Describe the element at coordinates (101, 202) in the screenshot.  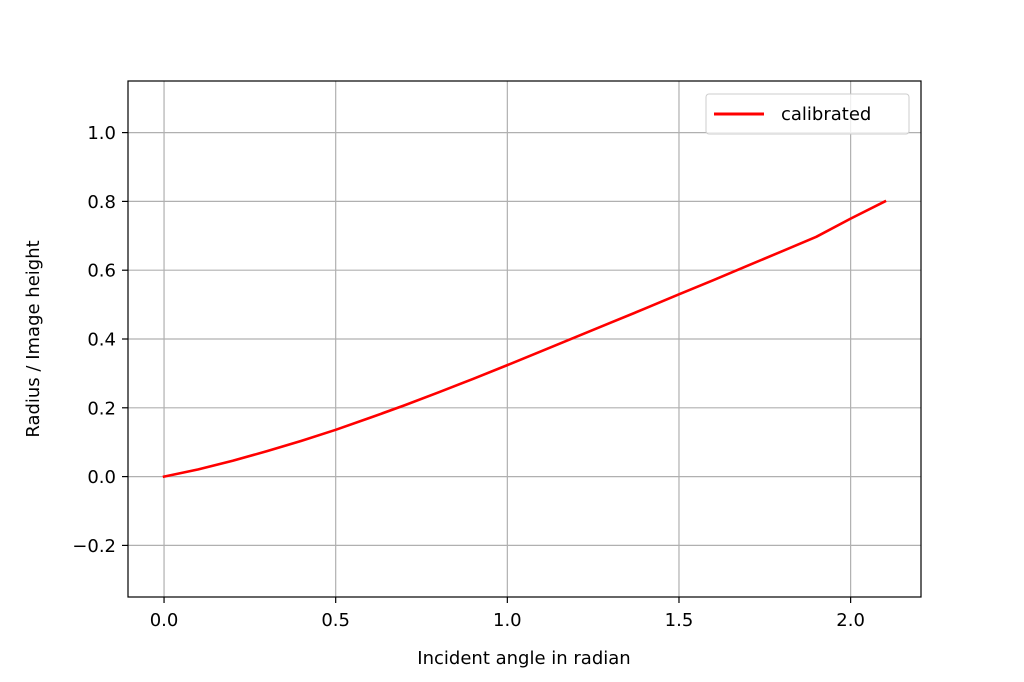
I see `y-tick-label: 0.8` at that location.